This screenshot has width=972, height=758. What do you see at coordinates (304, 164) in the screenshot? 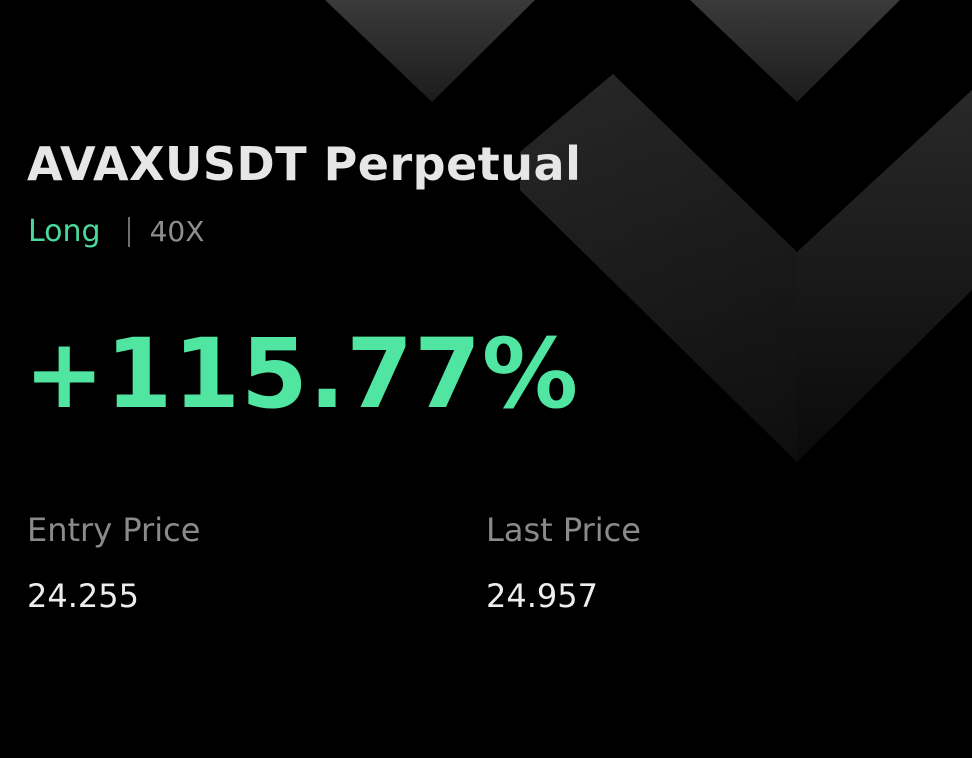
I see `contract-title: AVAXUSDT Perpetual` at bounding box center [304, 164].